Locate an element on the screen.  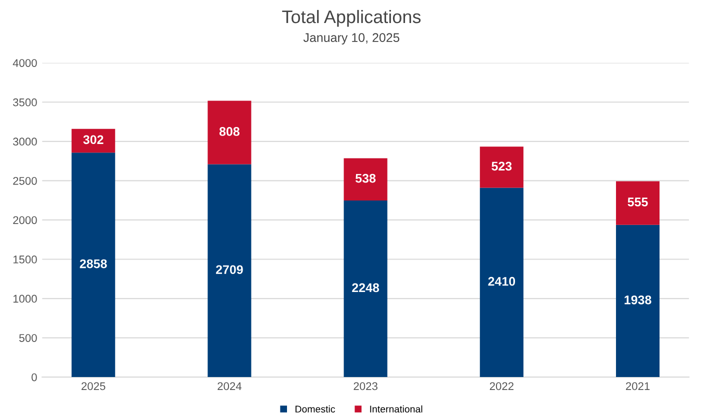
data-label: 555 is located at coordinates (638, 202).